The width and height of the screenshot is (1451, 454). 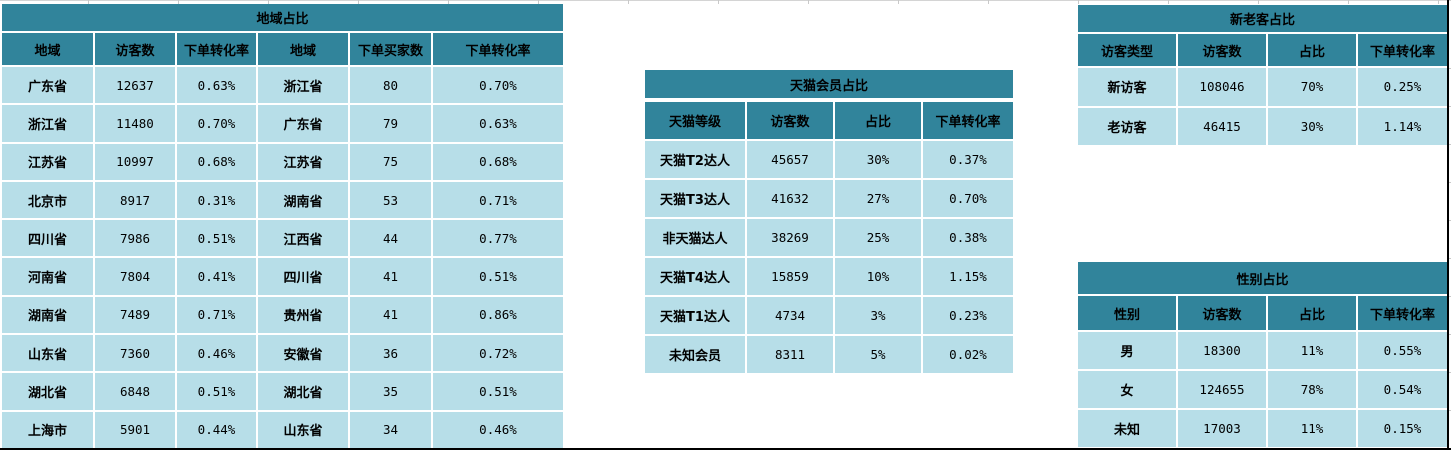 I want to click on data-cell: 河南省, so click(x=47, y=276).